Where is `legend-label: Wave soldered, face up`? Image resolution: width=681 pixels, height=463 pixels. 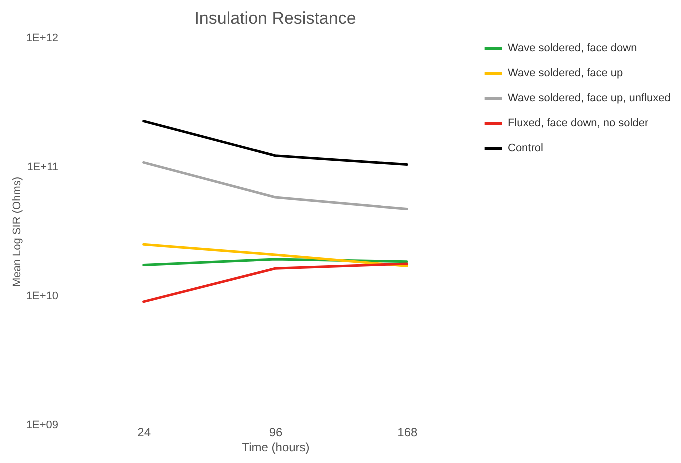
legend-label: Wave soldered, face up is located at coordinates (566, 74).